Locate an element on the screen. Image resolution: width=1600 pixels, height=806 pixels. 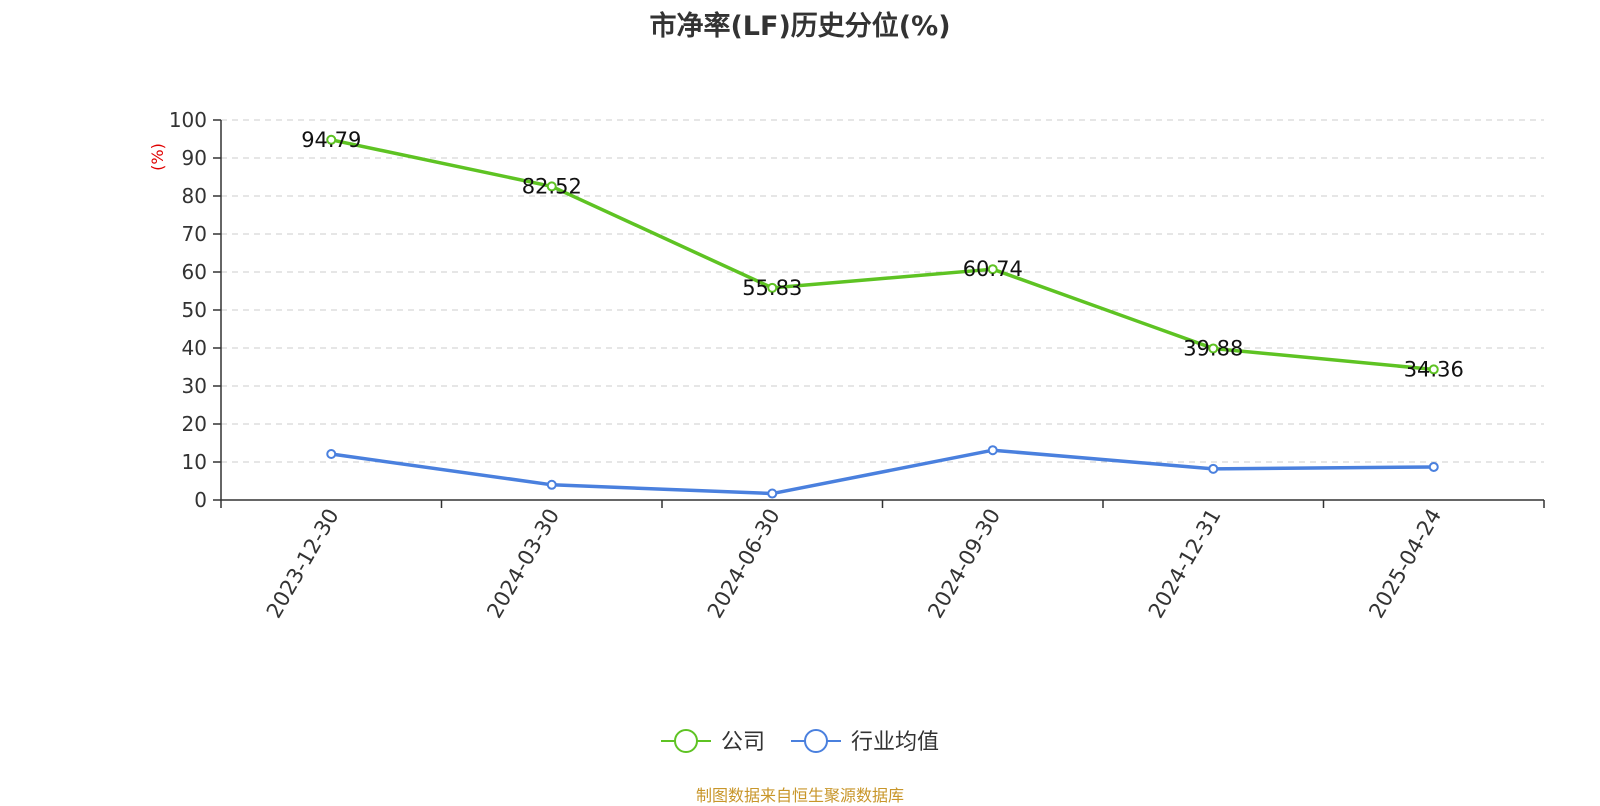
y-tick-label: 100 is located at coordinates (188, 120).